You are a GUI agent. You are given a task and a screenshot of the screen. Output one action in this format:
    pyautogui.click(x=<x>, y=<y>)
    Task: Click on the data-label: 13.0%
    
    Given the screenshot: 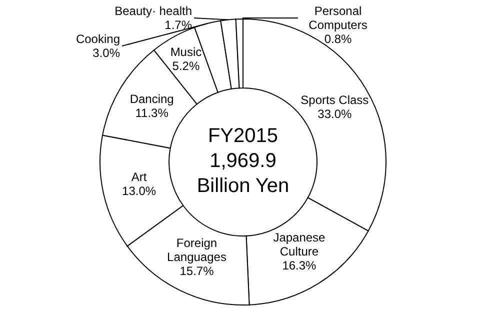 What is the action you would take?
    pyautogui.click(x=139, y=191)
    